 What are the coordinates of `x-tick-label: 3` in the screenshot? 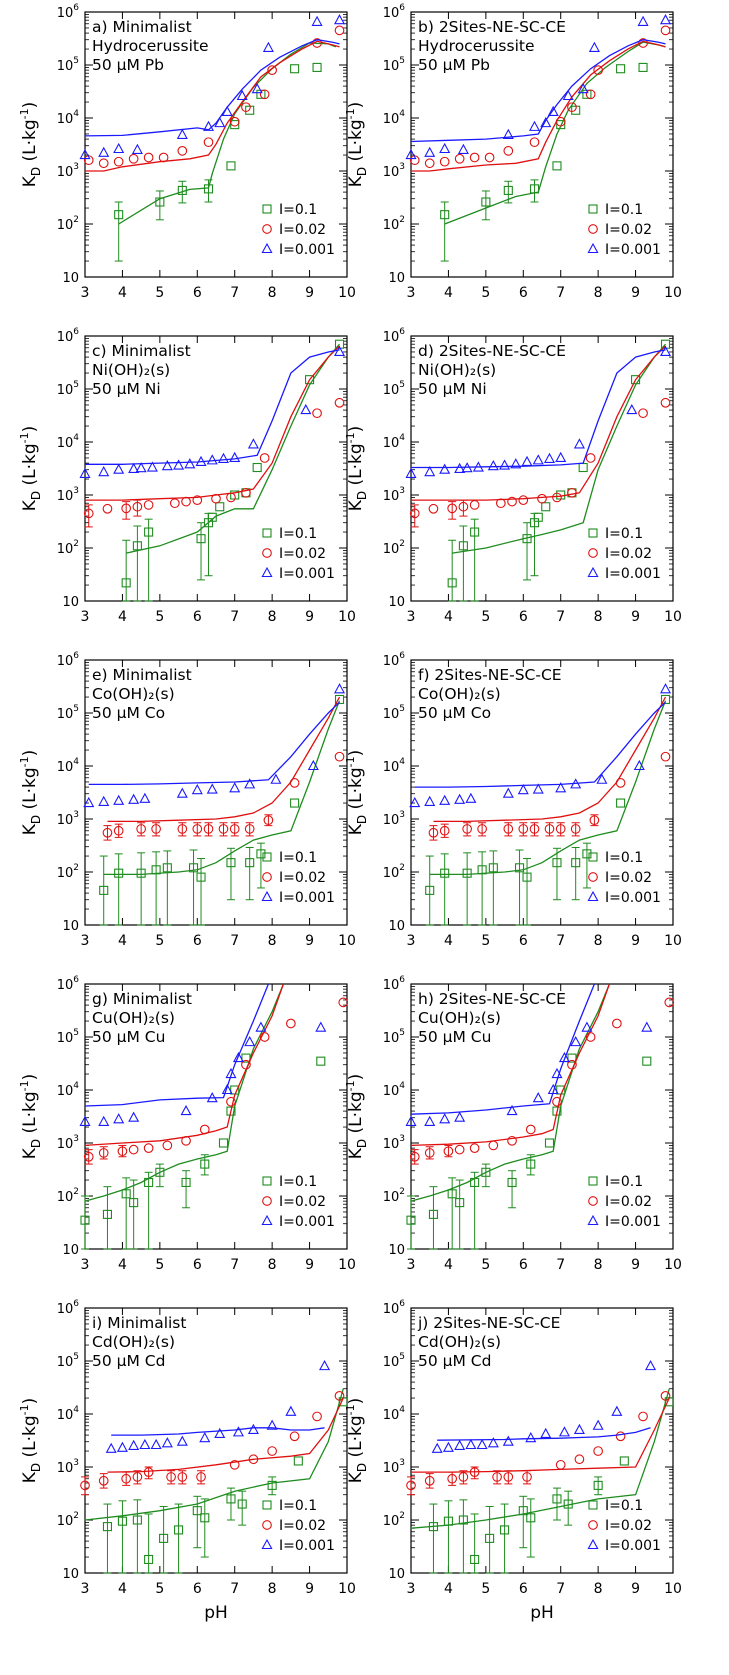 It's located at (411, 941).